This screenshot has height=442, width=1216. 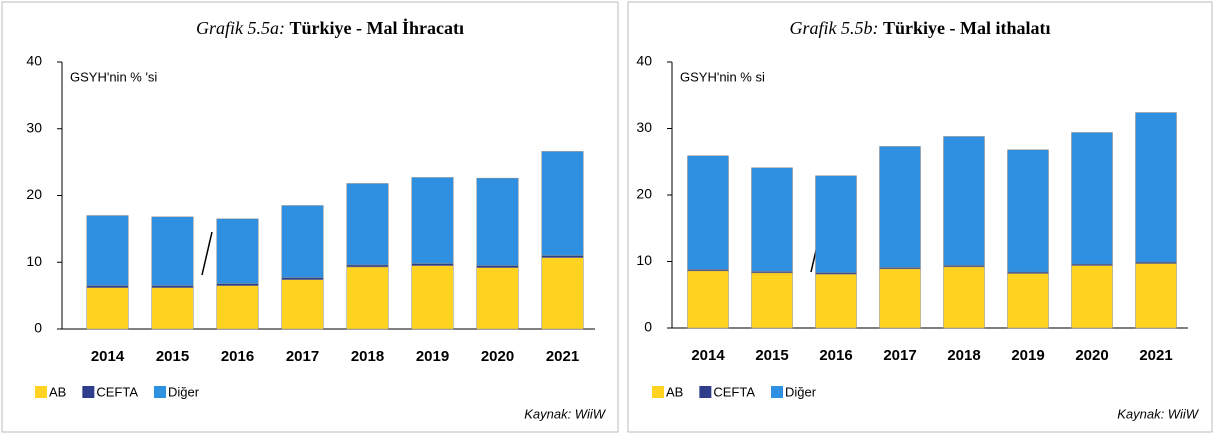 I want to click on chart-title: Grafik 5.5b: Türkiye - Mal ithalatı, so click(x=920, y=28).